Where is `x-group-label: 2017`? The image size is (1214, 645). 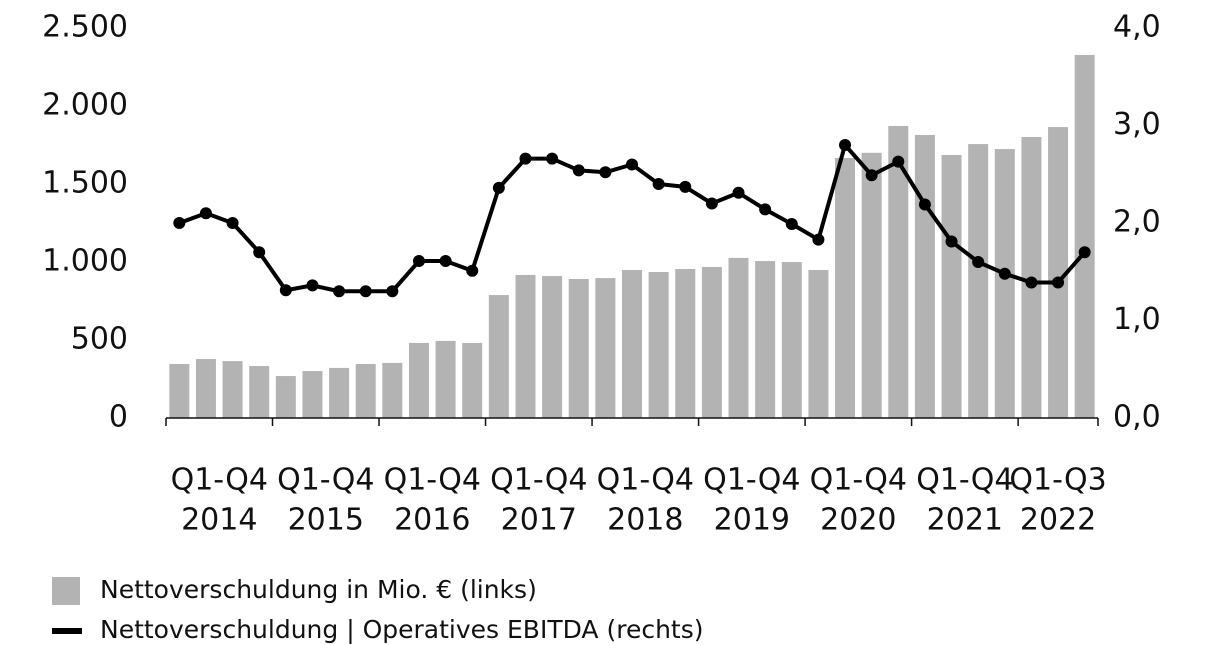 x-group-label: 2017 is located at coordinates (539, 520).